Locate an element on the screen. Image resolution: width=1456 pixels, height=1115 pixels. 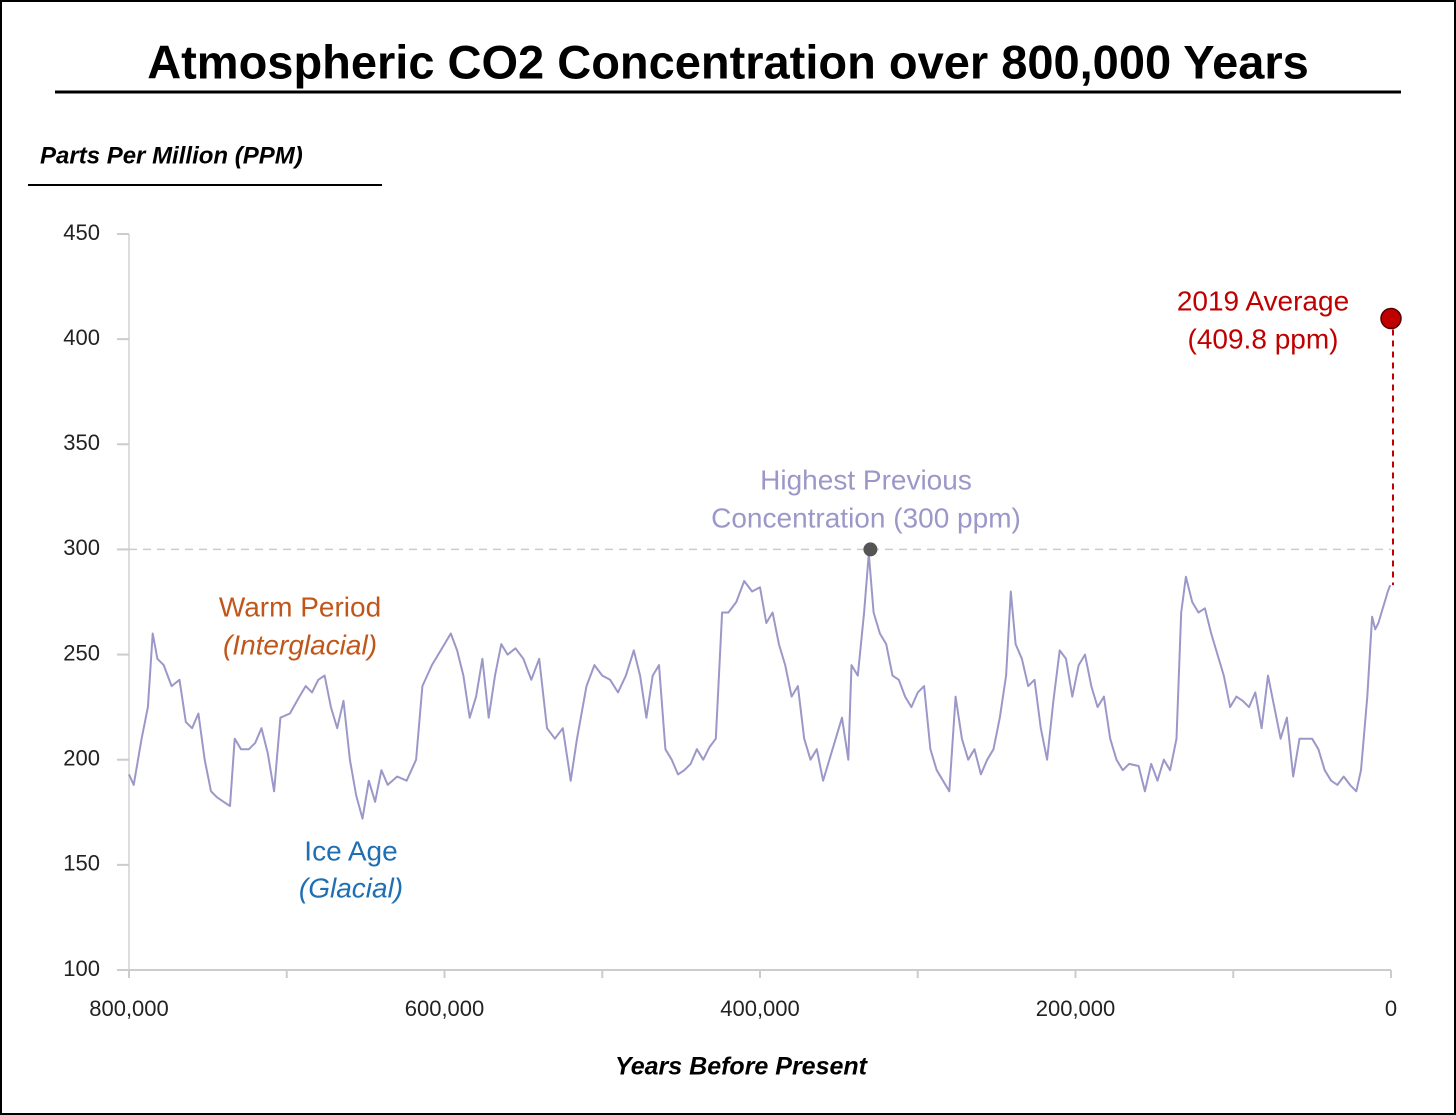
annotation: (Interglacial) is located at coordinates (300, 644).